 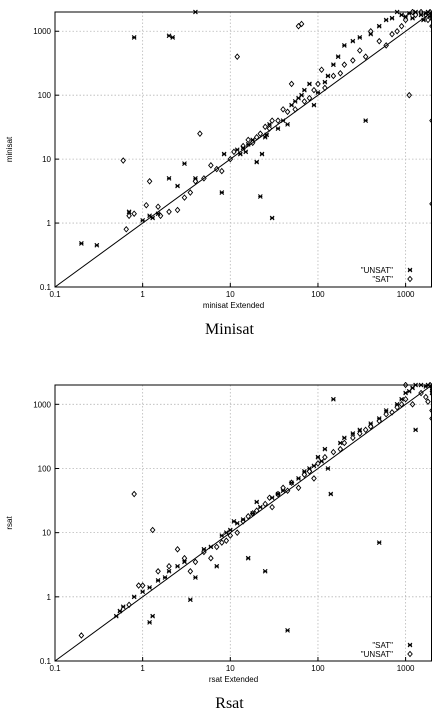 I want to click on chart-caption: Minisat, so click(x=229, y=329).